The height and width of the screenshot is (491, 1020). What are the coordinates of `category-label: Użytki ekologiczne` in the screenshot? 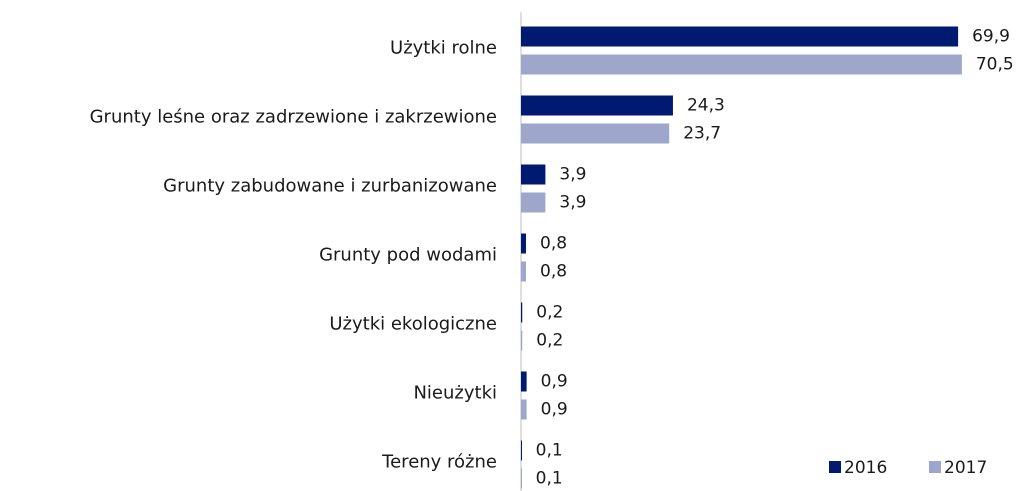 It's located at (413, 324).